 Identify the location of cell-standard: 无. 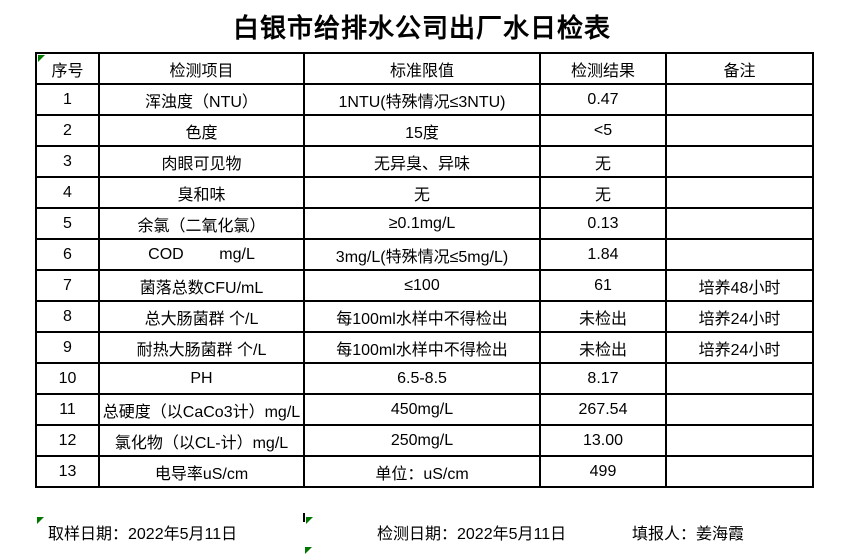
(422, 192).